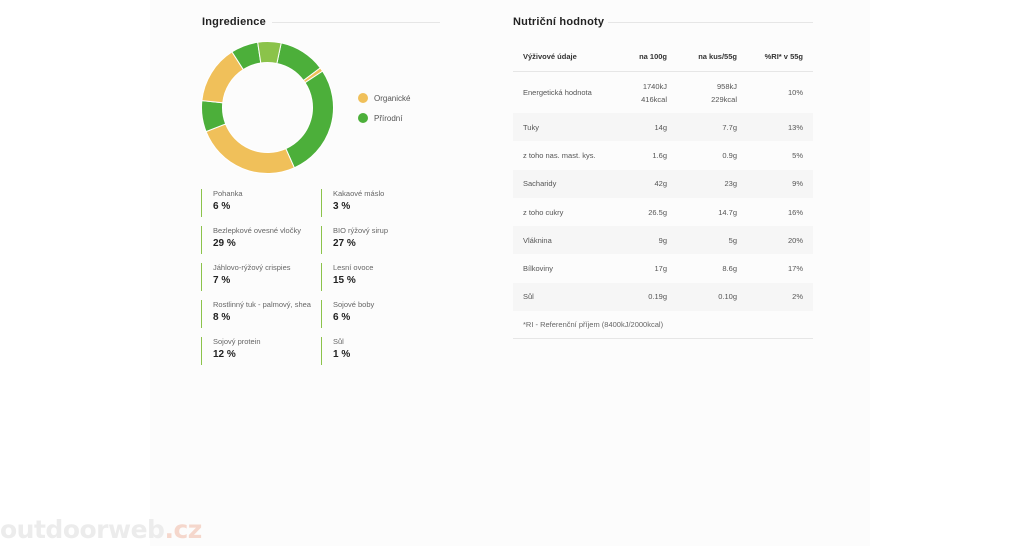 This screenshot has height=546, width=1024. Describe the element at coordinates (344, 243) in the screenshot. I see `ingredient-percent: 27 %` at that location.